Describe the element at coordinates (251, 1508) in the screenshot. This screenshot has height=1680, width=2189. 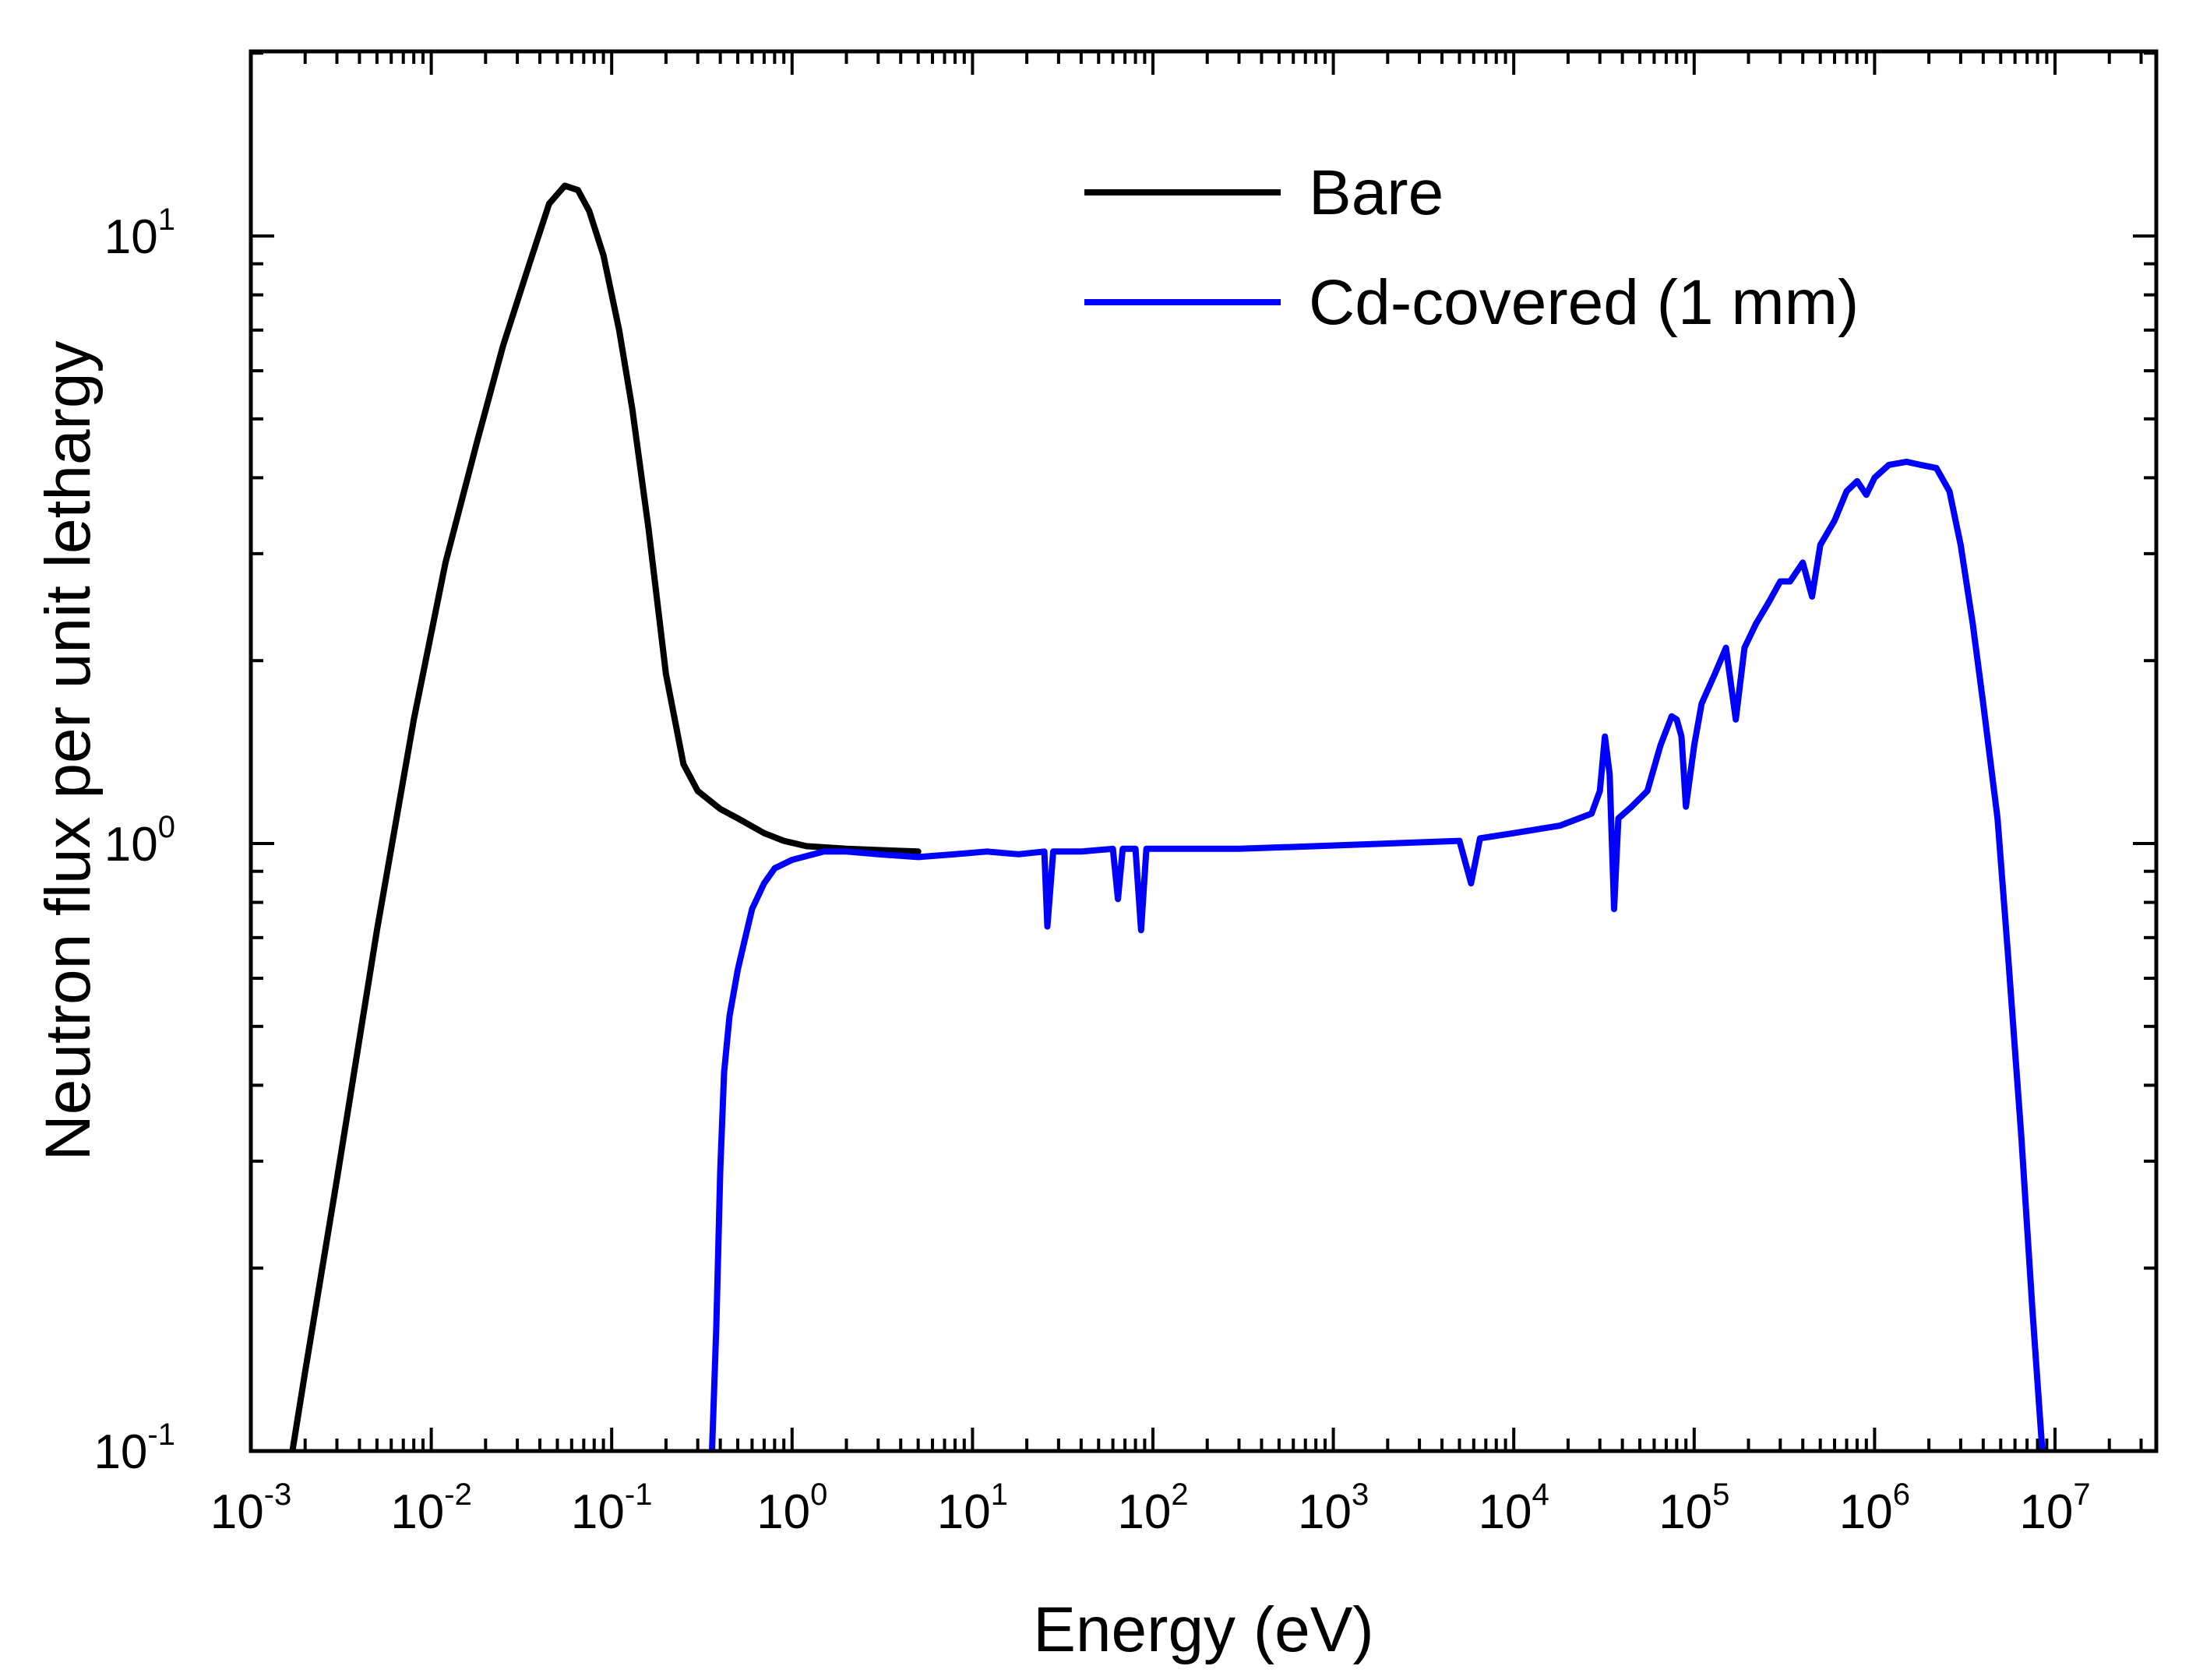
I see `x-tick-label: 10⁻³` at that location.